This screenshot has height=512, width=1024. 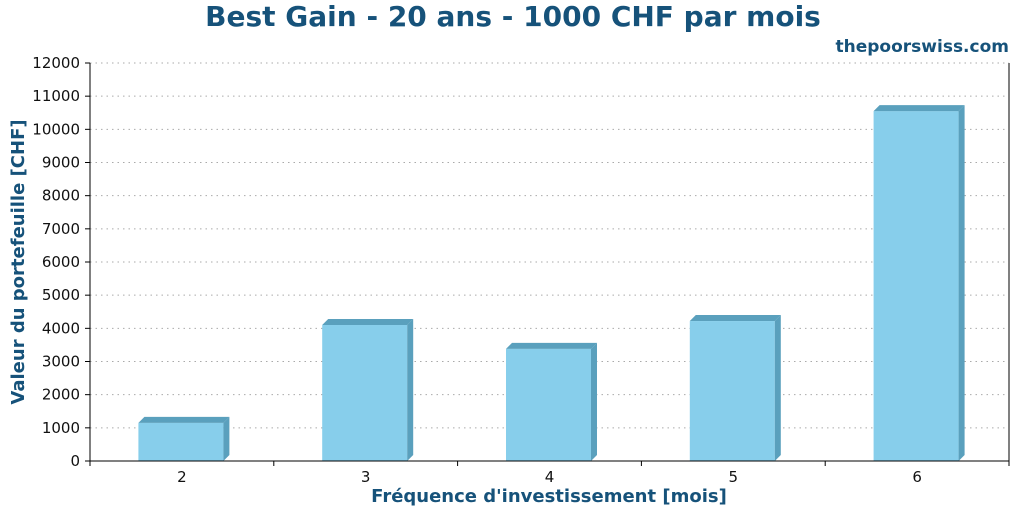 What do you see at coordinates (61, 262) in the screenshot?
I see `y-tick-label: 6000` at bounding box center [61, 262].